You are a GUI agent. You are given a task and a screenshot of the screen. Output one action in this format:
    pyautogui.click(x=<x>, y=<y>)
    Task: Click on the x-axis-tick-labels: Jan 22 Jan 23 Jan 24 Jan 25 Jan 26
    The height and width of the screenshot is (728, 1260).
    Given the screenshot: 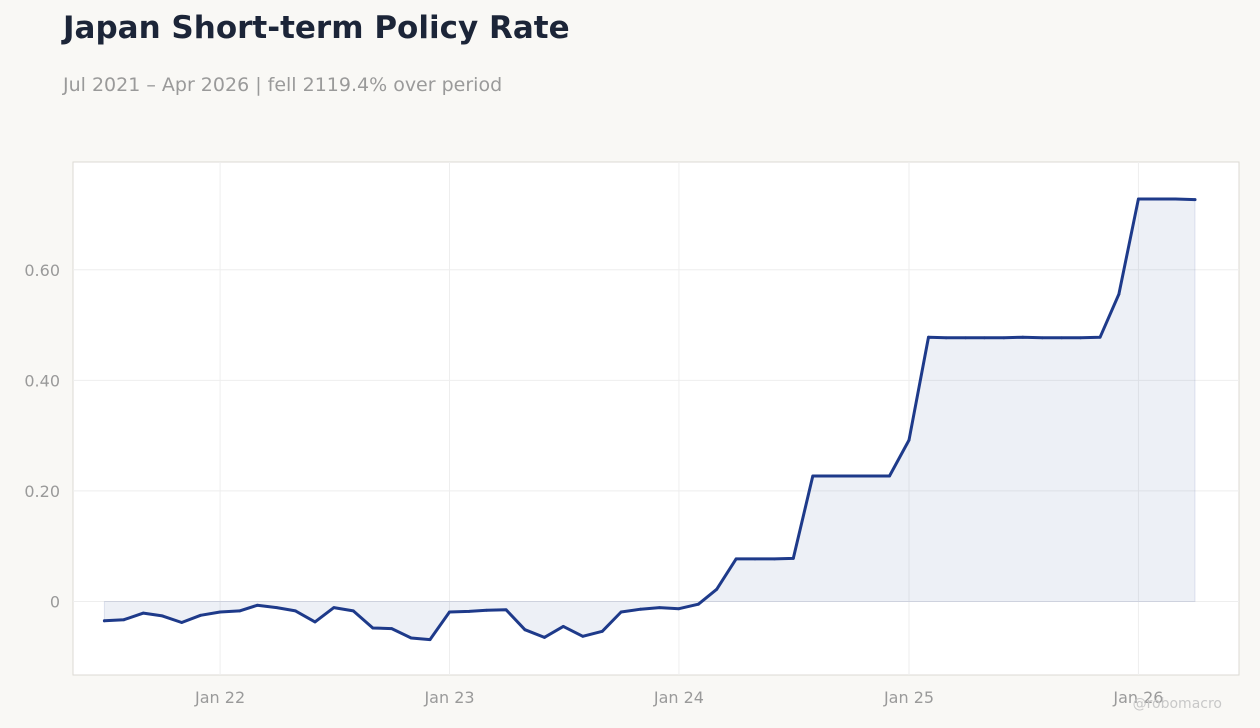 What is the action you would take?
    pyautogui.click(x=678, y=697)
    